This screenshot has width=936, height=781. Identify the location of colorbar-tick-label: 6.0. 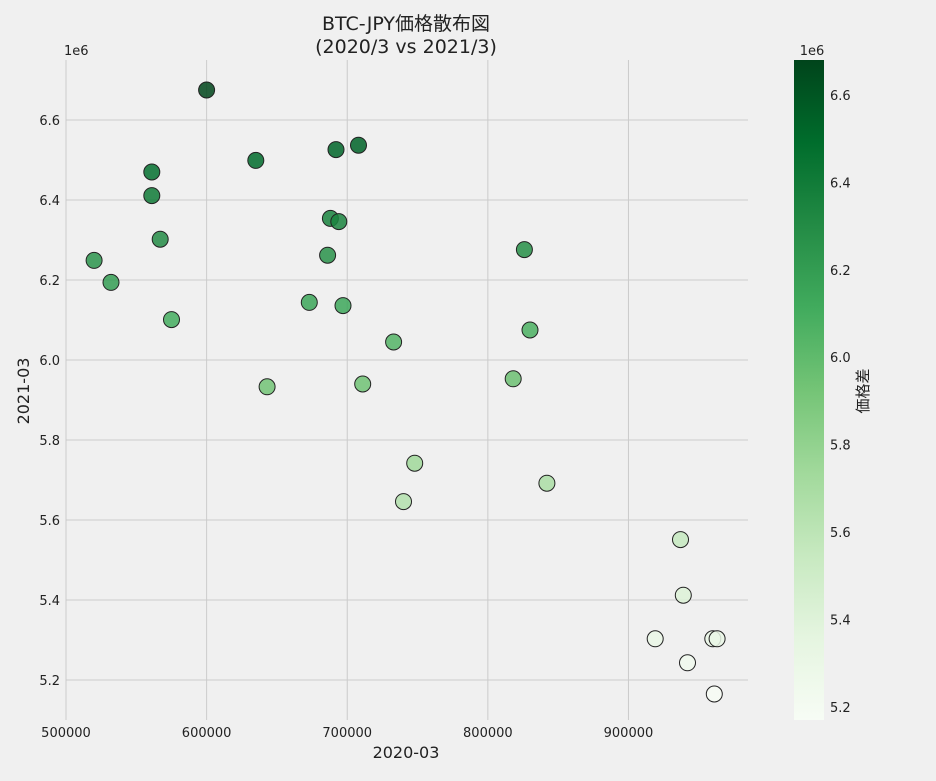
(840, 358).